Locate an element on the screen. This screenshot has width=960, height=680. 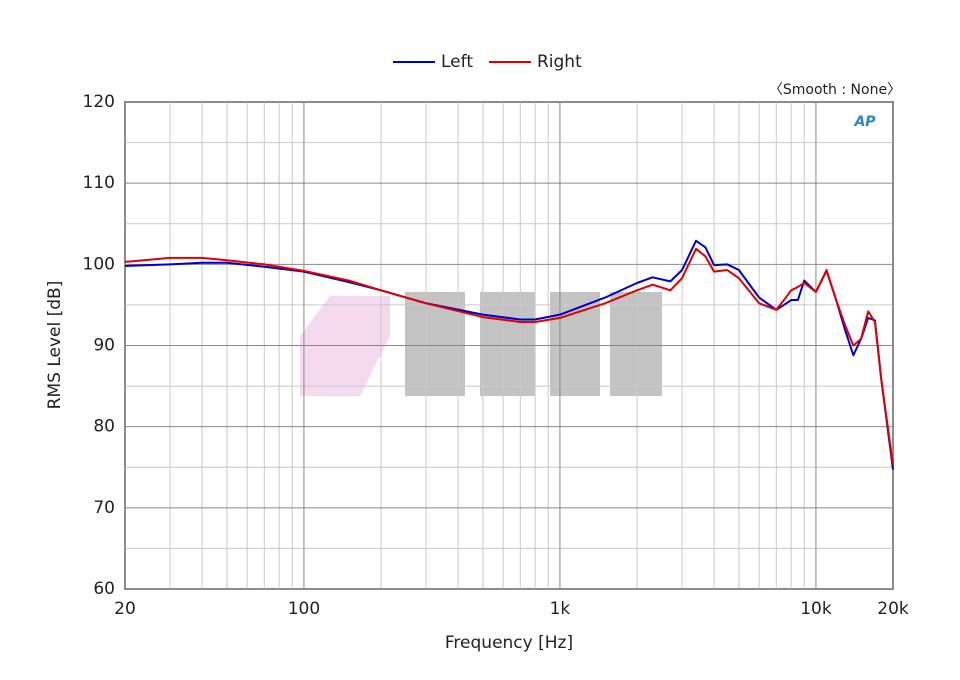
annotation: 〈Smooth : None〉 is located at coordinates (835, 90).